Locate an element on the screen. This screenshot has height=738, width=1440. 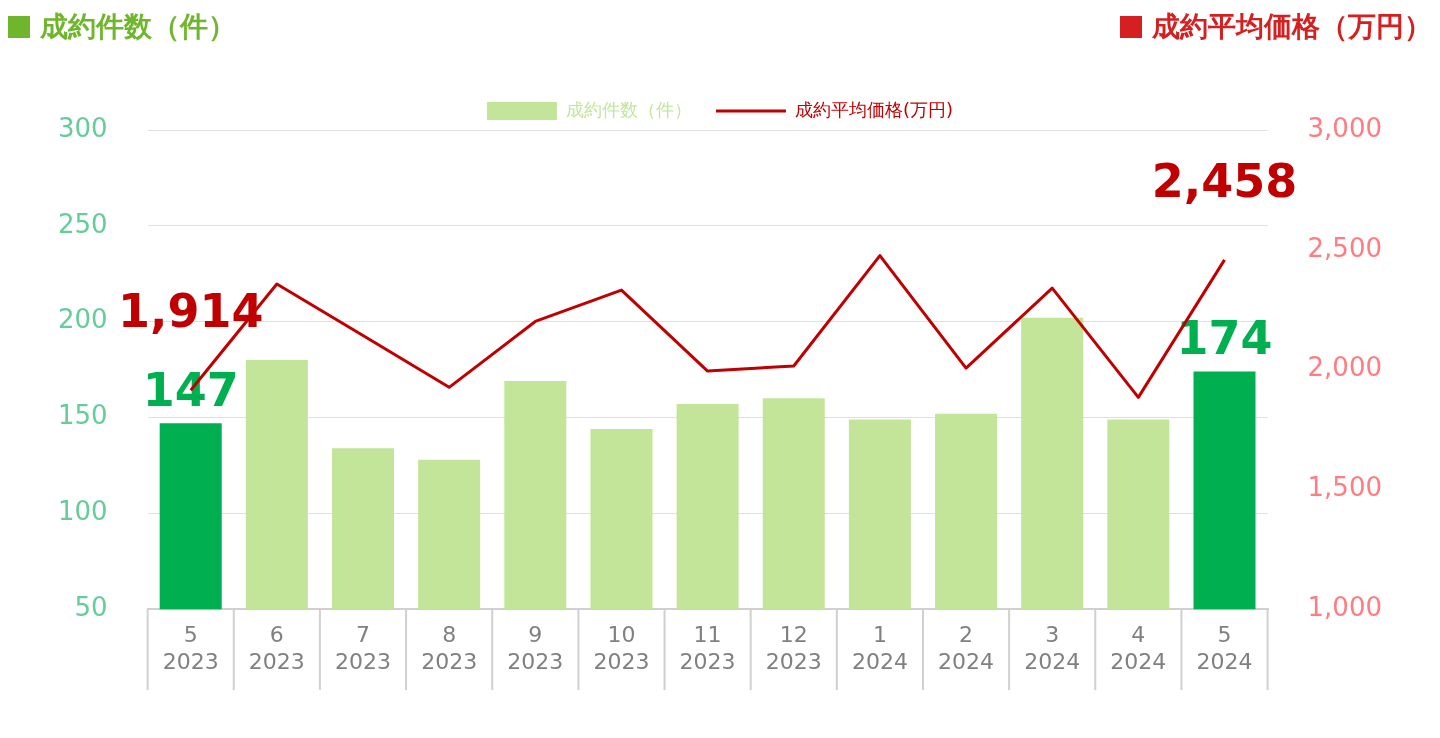
x-tick-label: 12 2023 is located at coordinates (793, 648).